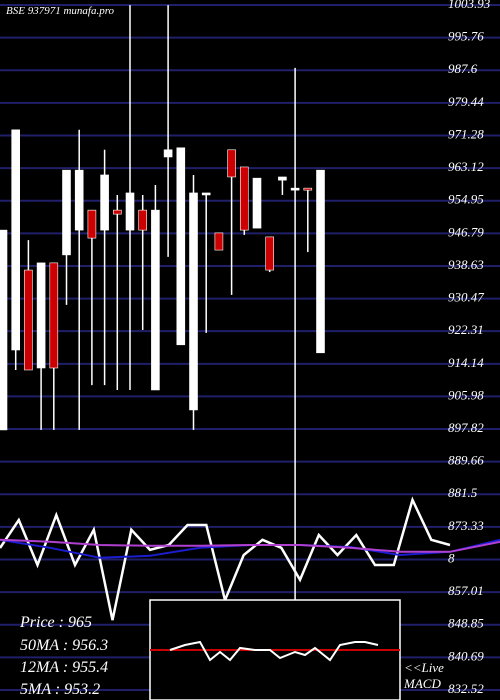 The width and height of the screenshot is (500, 700). What do you see at coordinates (274, 651) in the screenshot?
I see `macd-line` at bounding box center [274, 651].